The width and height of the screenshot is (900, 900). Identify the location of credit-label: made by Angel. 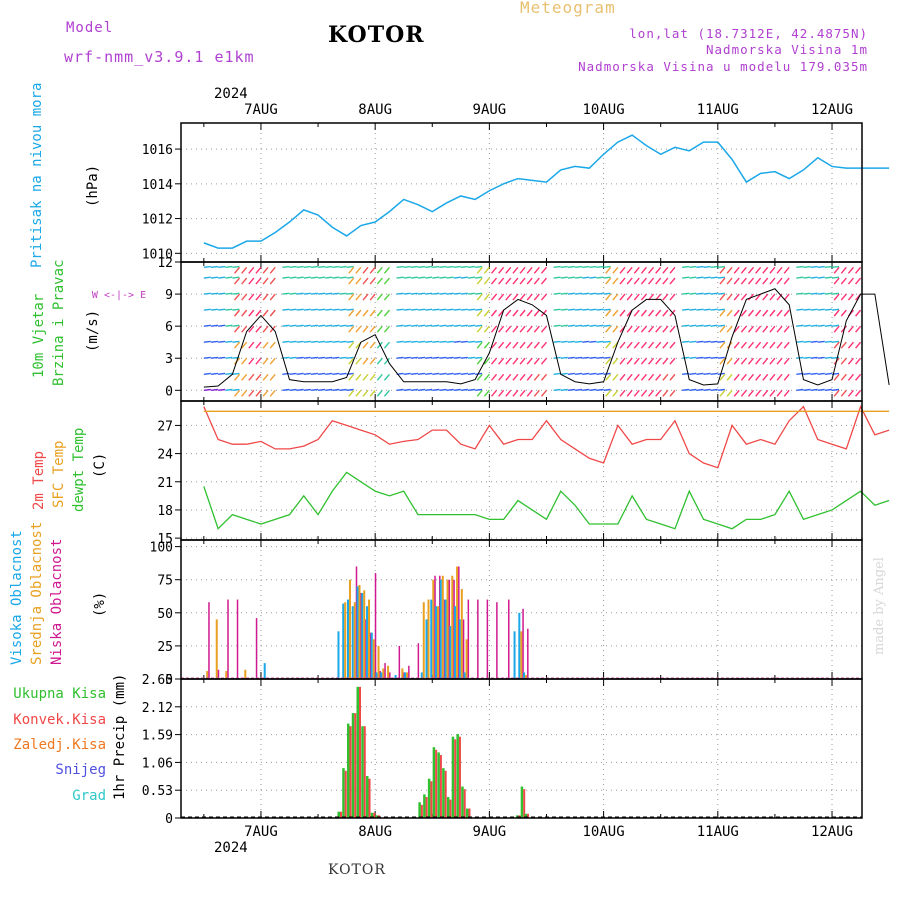
(879, 606).